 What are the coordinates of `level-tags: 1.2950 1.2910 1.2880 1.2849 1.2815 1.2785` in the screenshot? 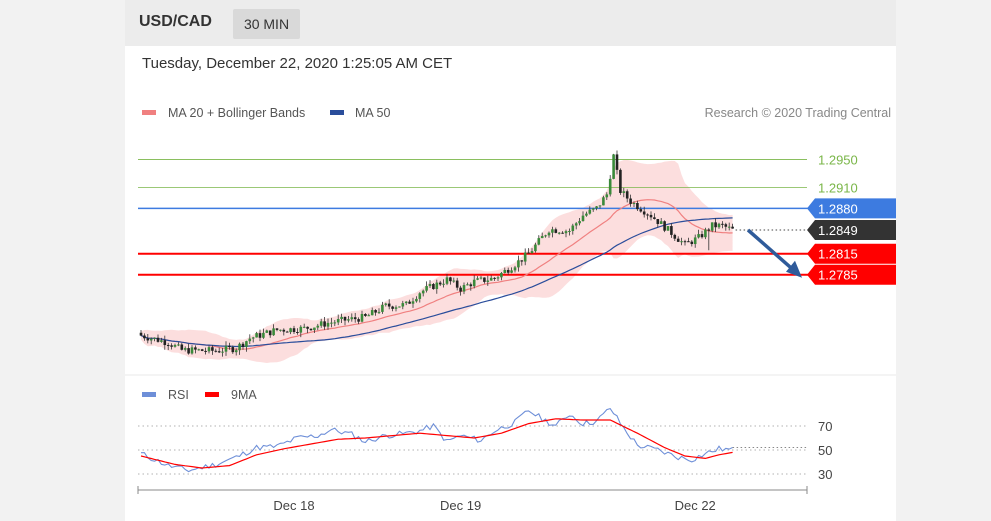 It's located at (851, 218).